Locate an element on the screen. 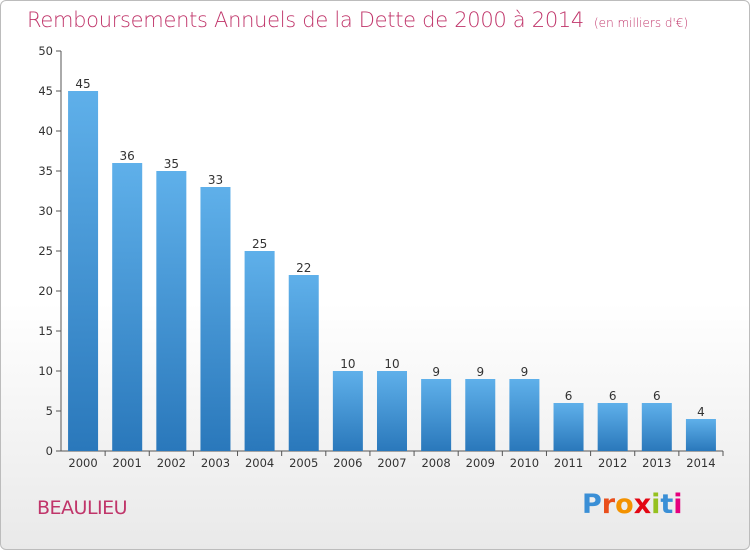 The height and width of the screenshot is (550, 750). x-tick-label: 2004 is located at coordinates (259, 463).